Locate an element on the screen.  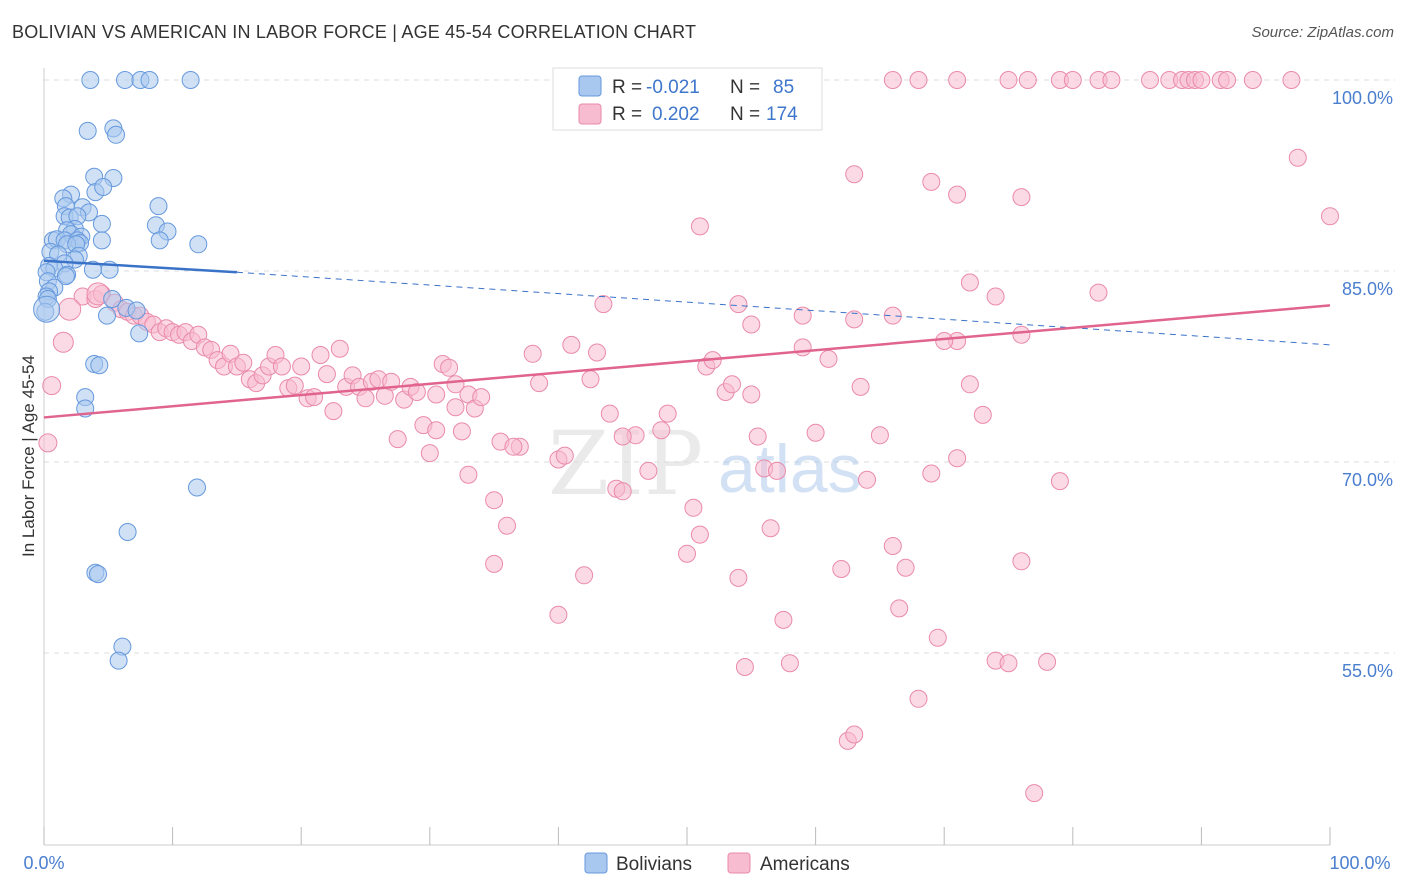
y-tick-labels: 55.0% 70.0% 85.0% 100.0% is located at coordinates (1362, 384).